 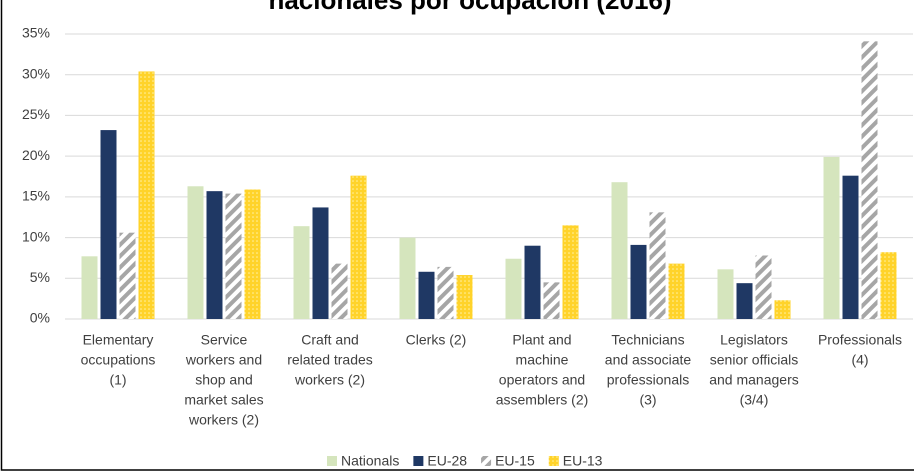 I want to click on x-tick-label: Clerks (2), so click(x=436, y=340).